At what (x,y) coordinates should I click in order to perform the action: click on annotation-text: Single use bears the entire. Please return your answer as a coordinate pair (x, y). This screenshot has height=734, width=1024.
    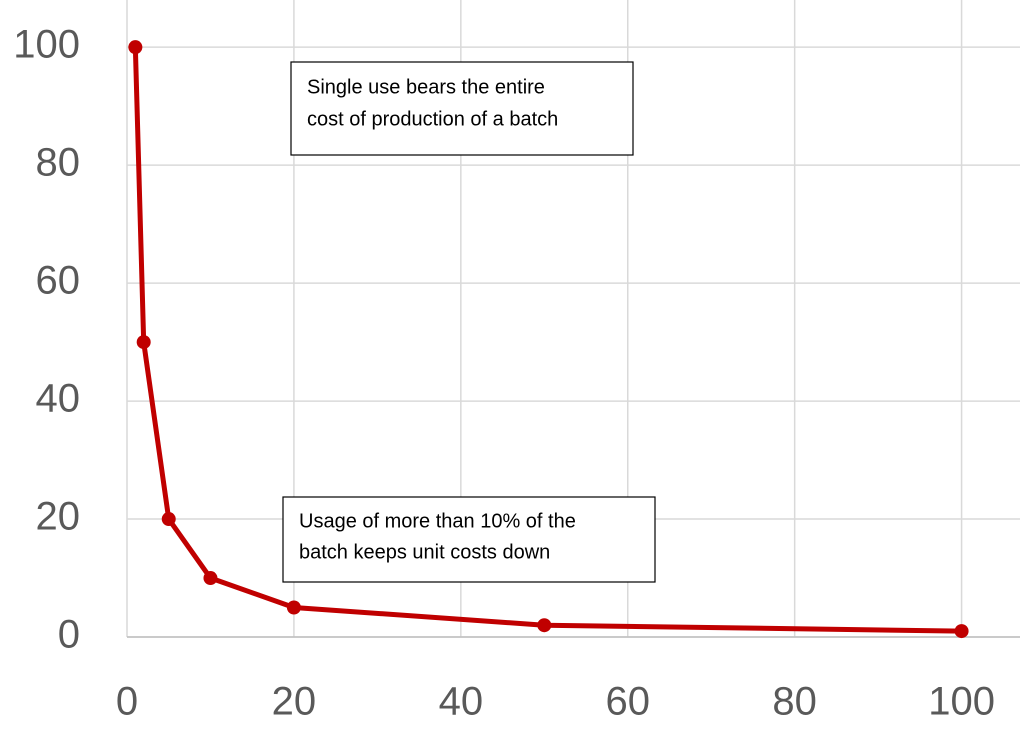
    Looking at the image, I should click on (426, 87).